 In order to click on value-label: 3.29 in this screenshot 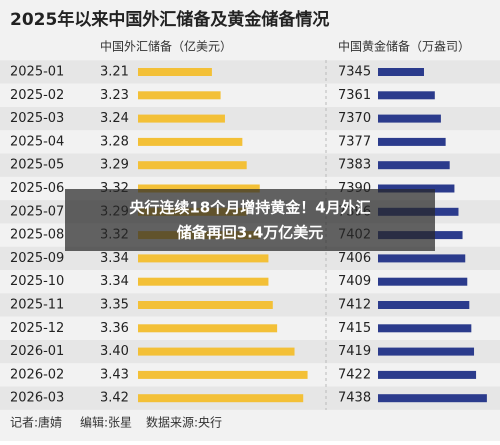, I will do `click(114, 165)`.